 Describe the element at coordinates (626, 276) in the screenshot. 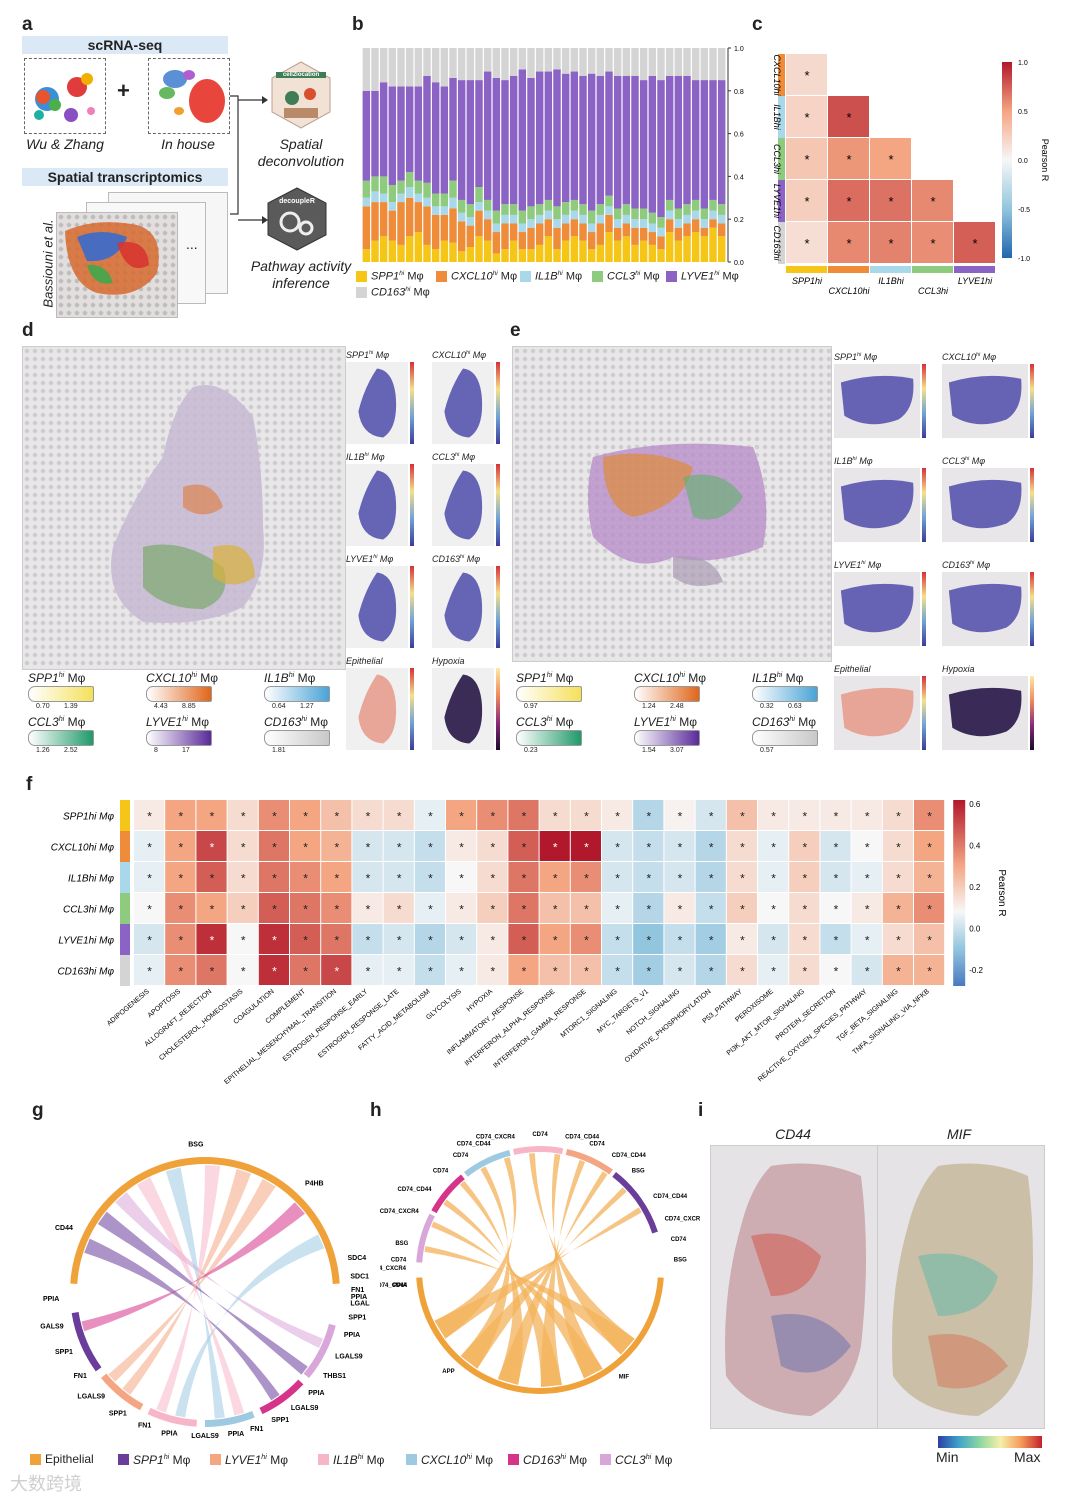

I see `legend-item: CCL3hi Mφ` at that location.